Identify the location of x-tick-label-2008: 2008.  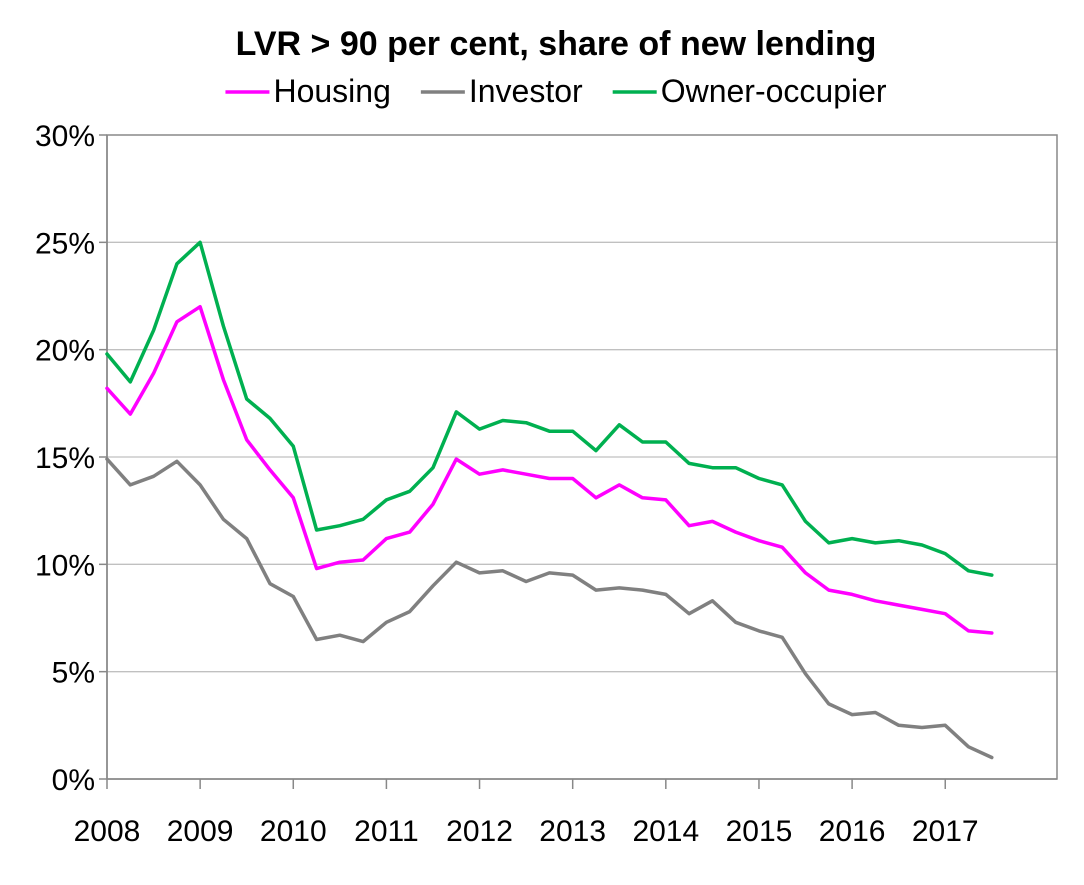
(107, 831).